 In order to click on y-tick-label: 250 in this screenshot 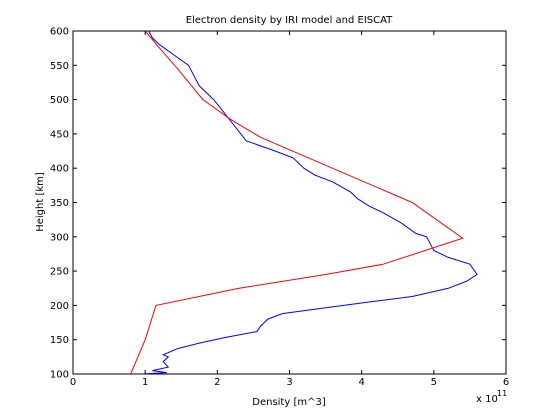, I will do `click(59, 272)`.